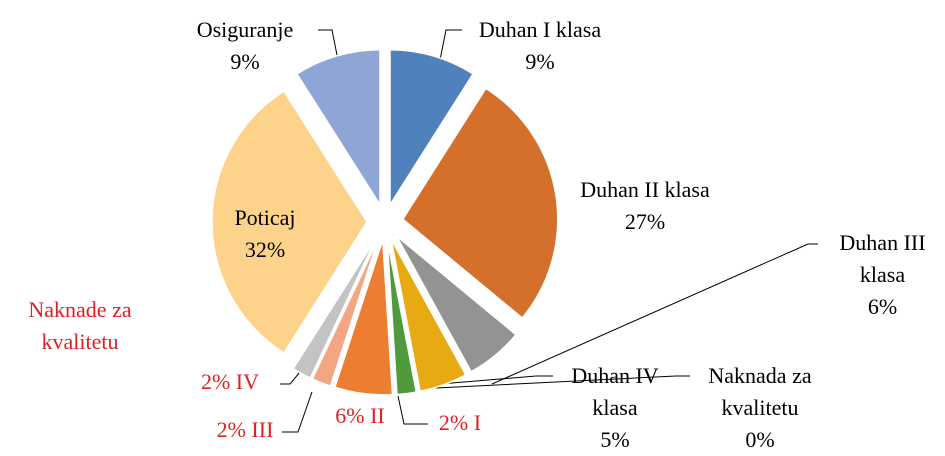  Describe the element at coordinates (540, 29) in the screenshot. I see `slice-name: Duhan I klasa` at that location.